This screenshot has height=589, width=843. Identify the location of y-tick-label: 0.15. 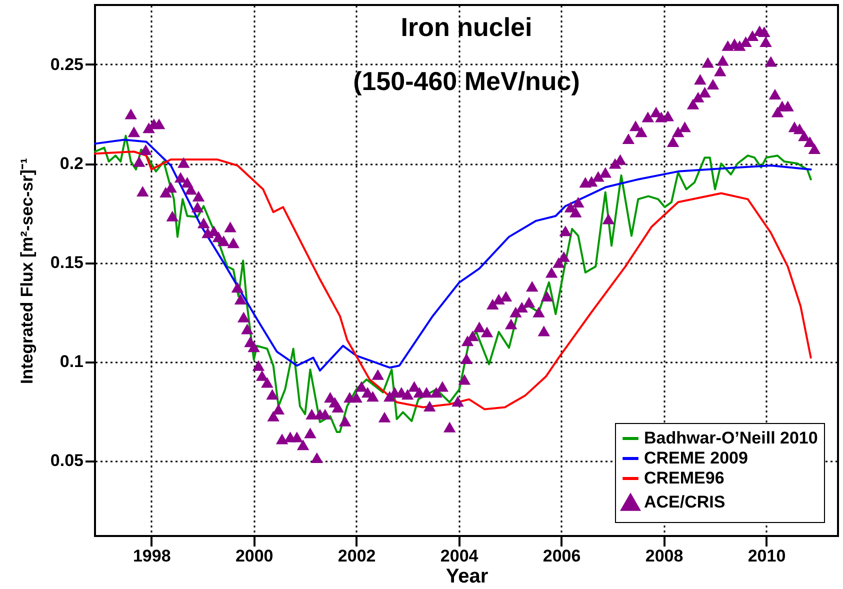
(67, 262).